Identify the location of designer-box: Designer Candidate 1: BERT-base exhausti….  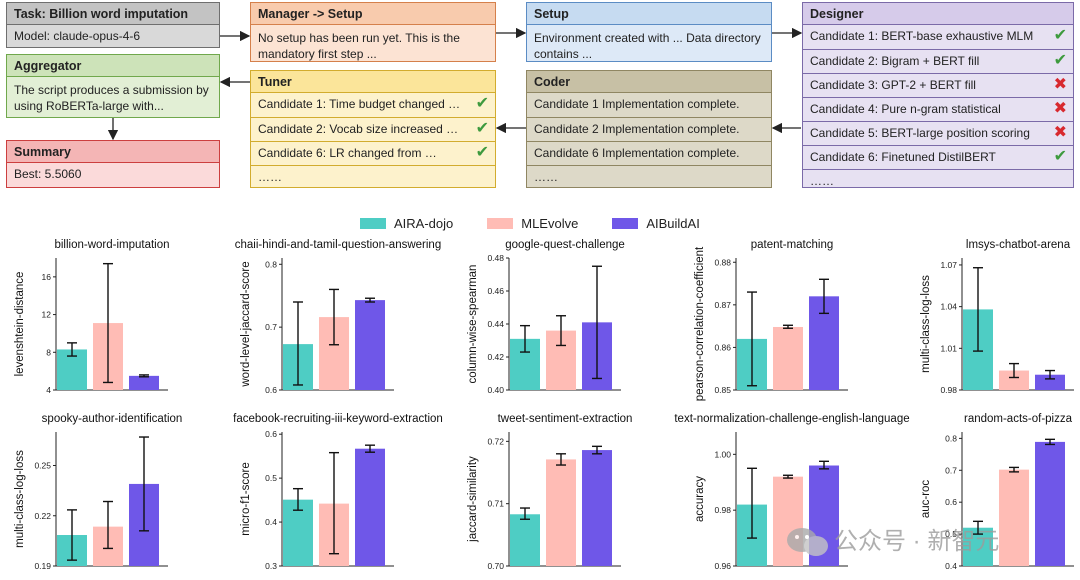
(938, 95).